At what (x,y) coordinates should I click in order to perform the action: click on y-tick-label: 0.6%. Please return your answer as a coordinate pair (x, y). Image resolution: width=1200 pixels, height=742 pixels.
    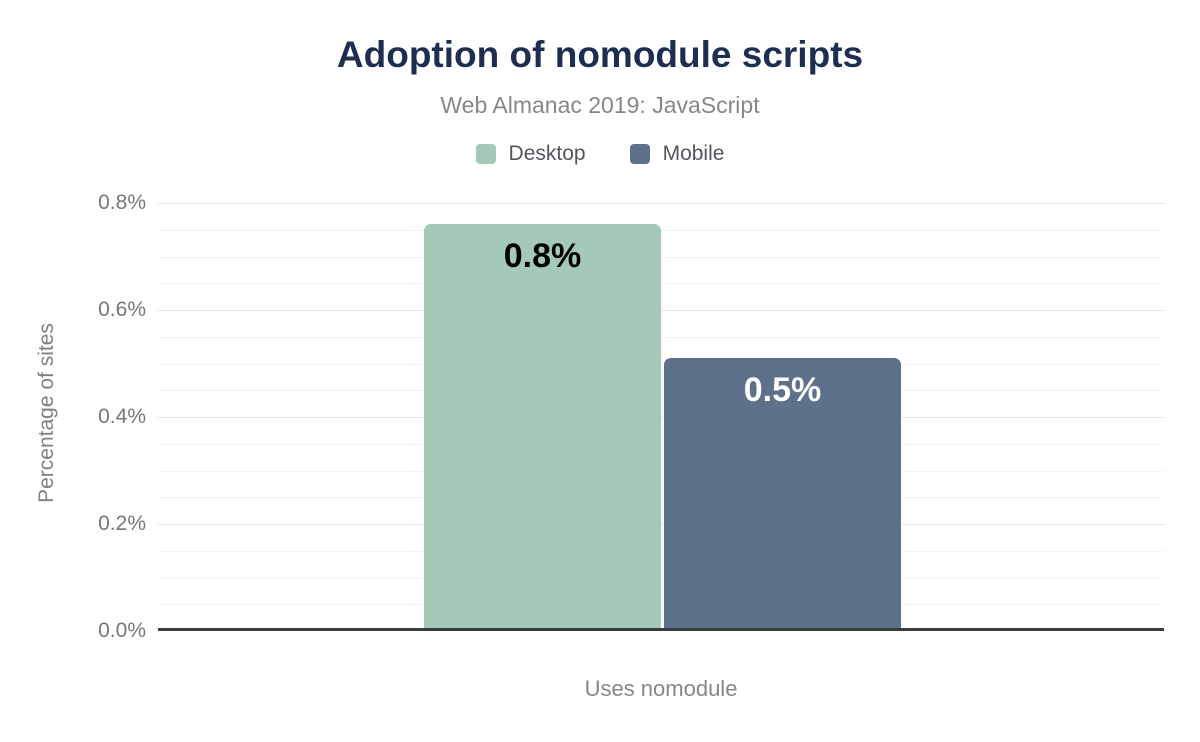
    Looking at the image, I should click on (122, 309).